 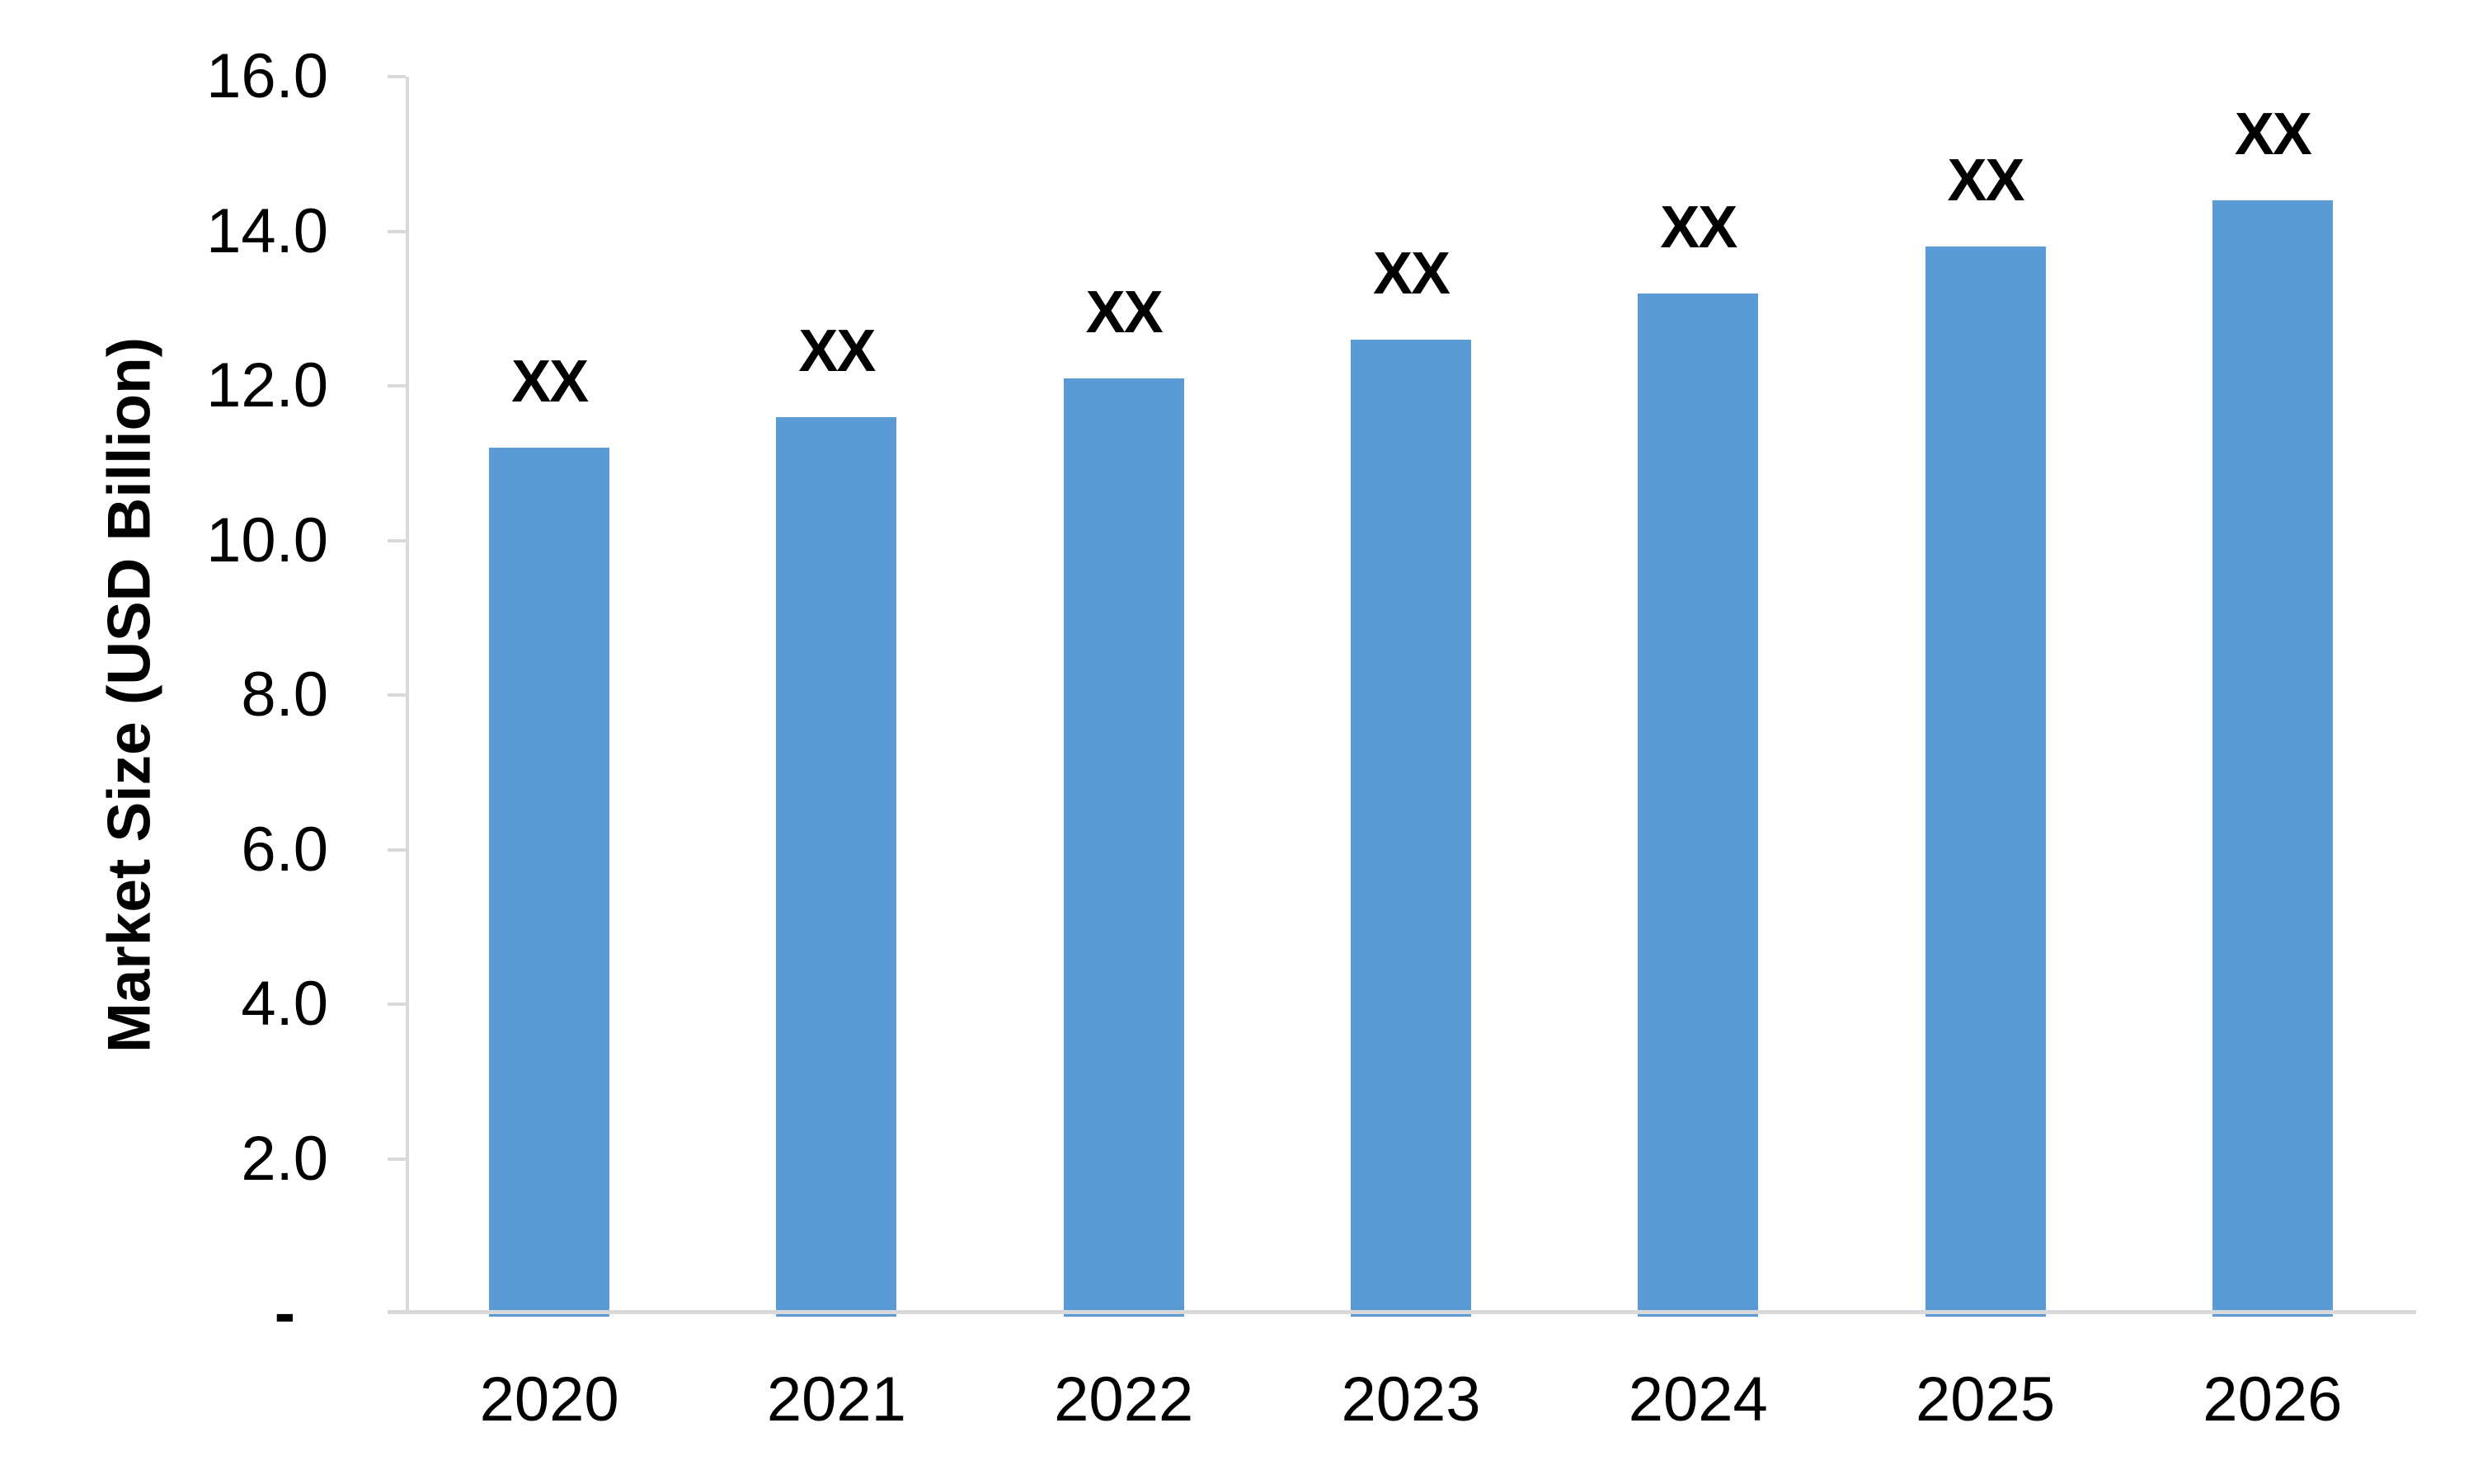 I want to click on x-tick-label: 2025, so click(x=1986, y=1399).